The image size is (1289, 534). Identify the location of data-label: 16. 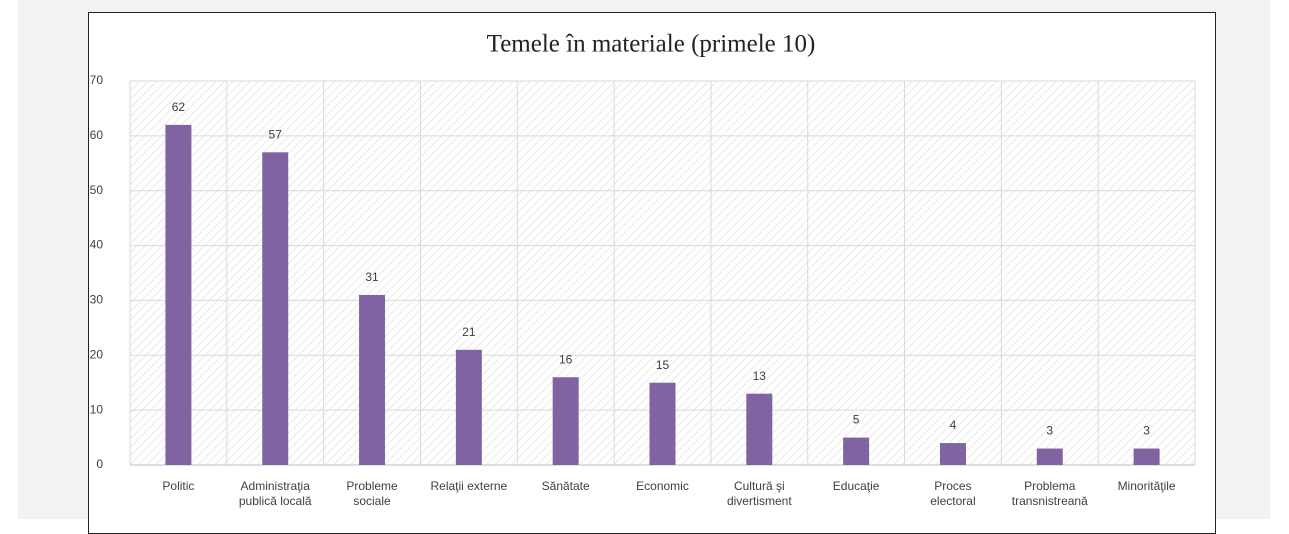
(566, 359).